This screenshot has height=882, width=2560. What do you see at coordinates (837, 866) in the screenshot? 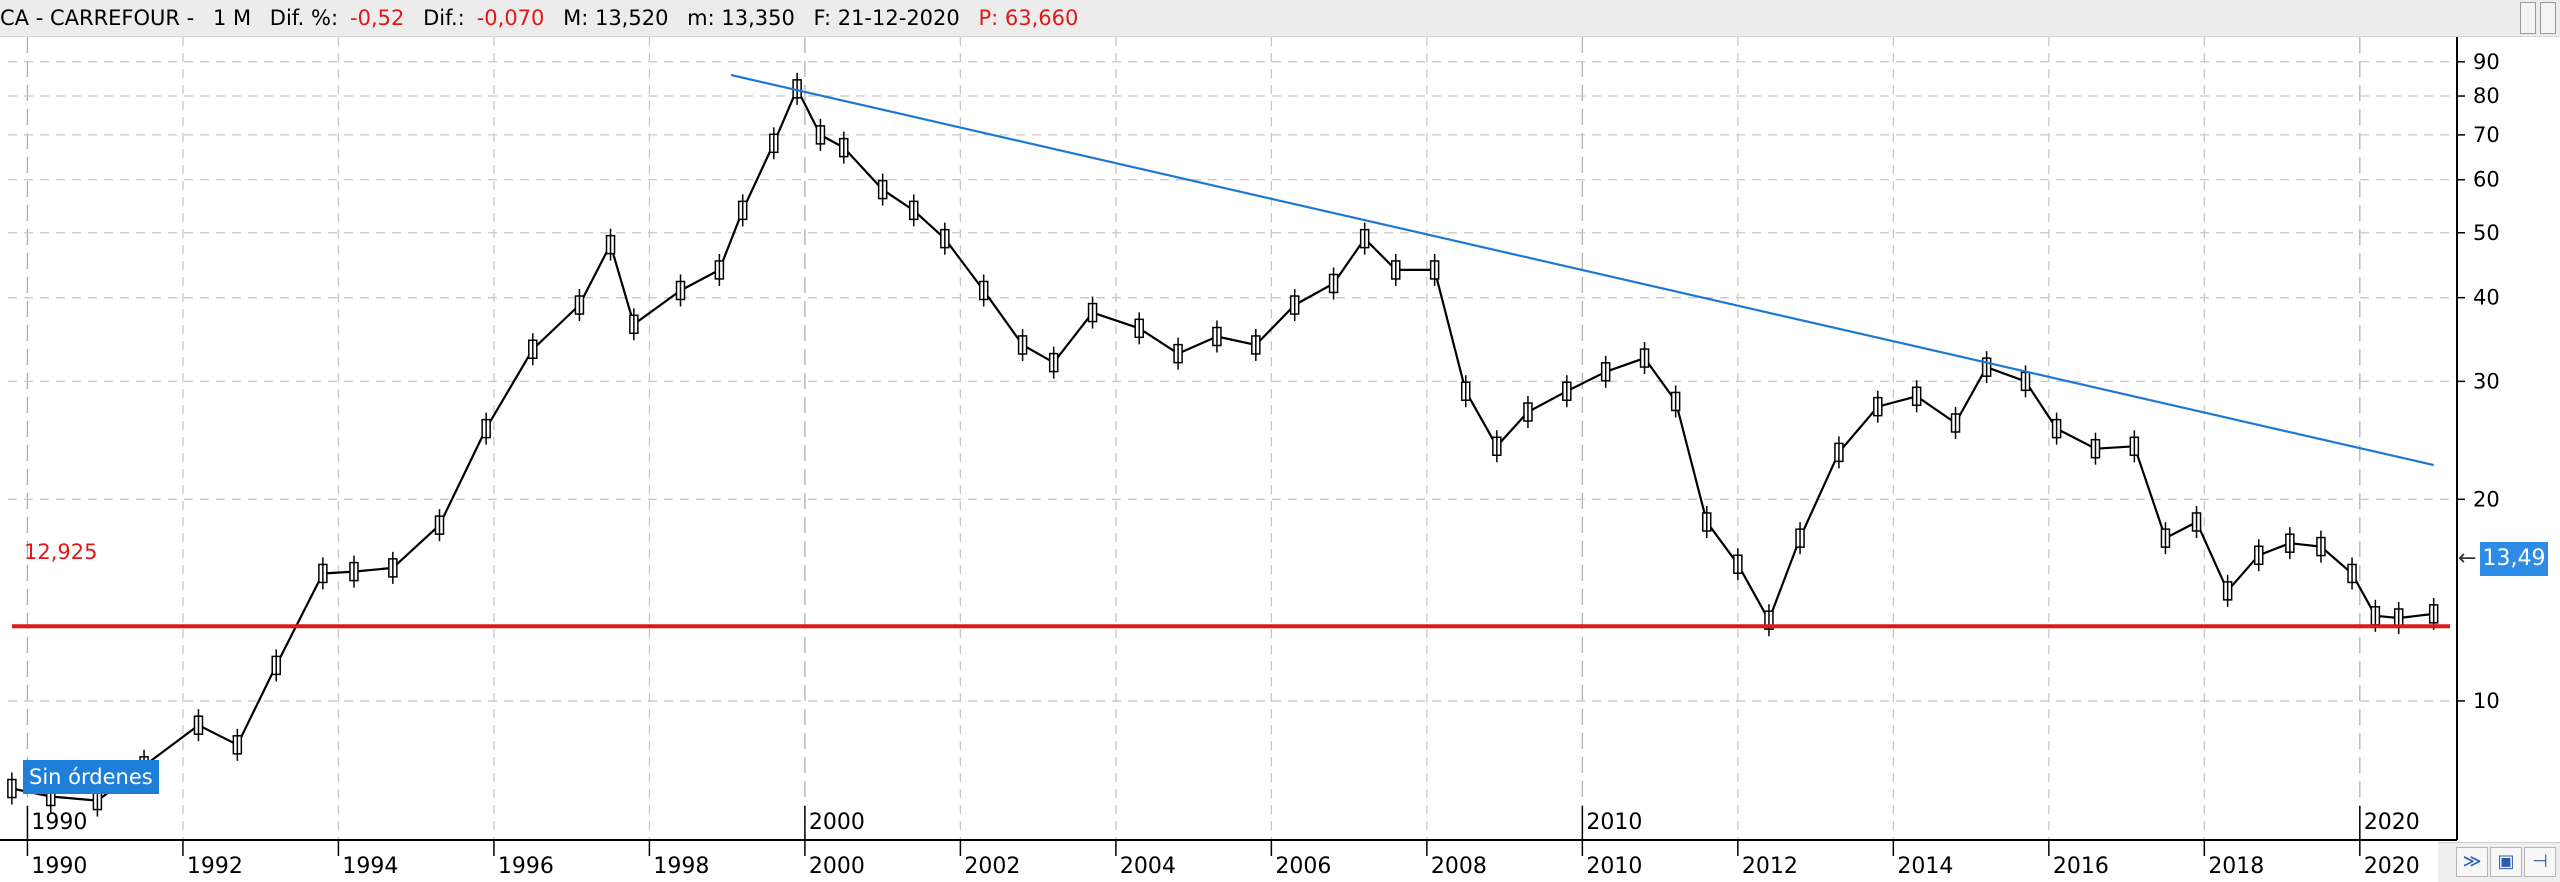
I see `x-tick-label: 2000` at bounding box center [837, 866].